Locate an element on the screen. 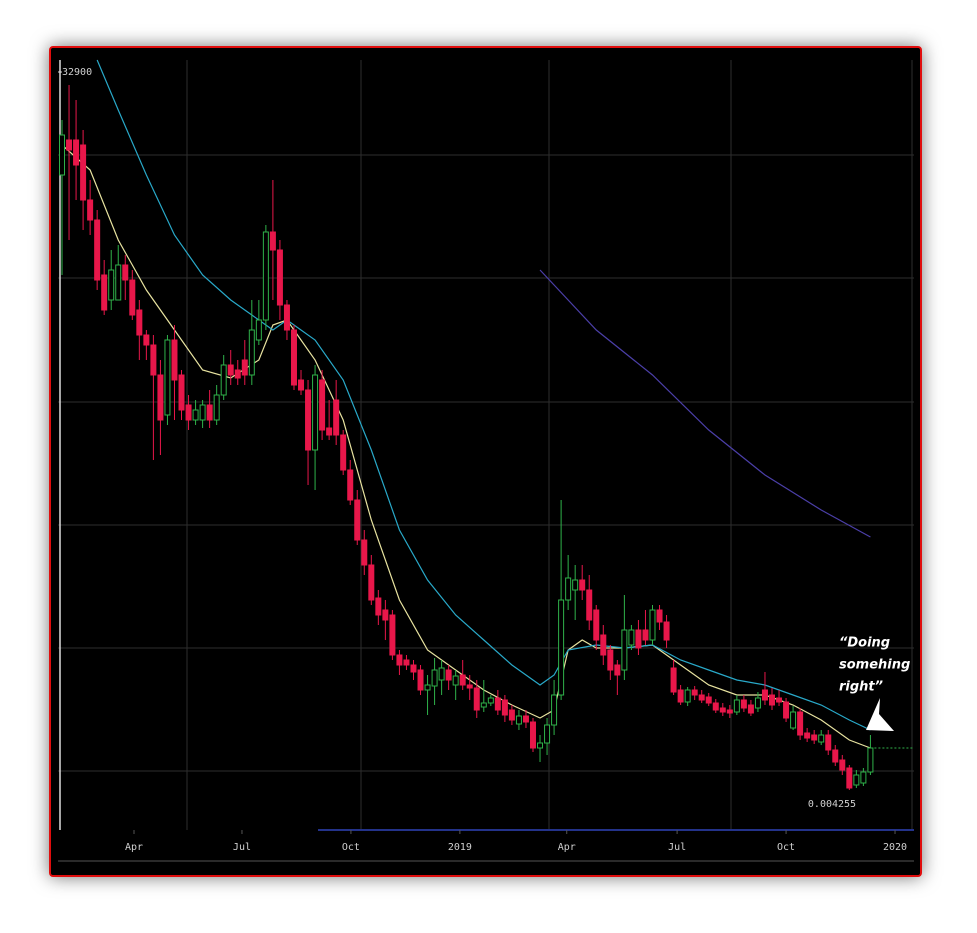 Image resolution: width=977 pixels, height=933 pixels. last-price-label: 0.004255 is located at coordinates (832, 804).